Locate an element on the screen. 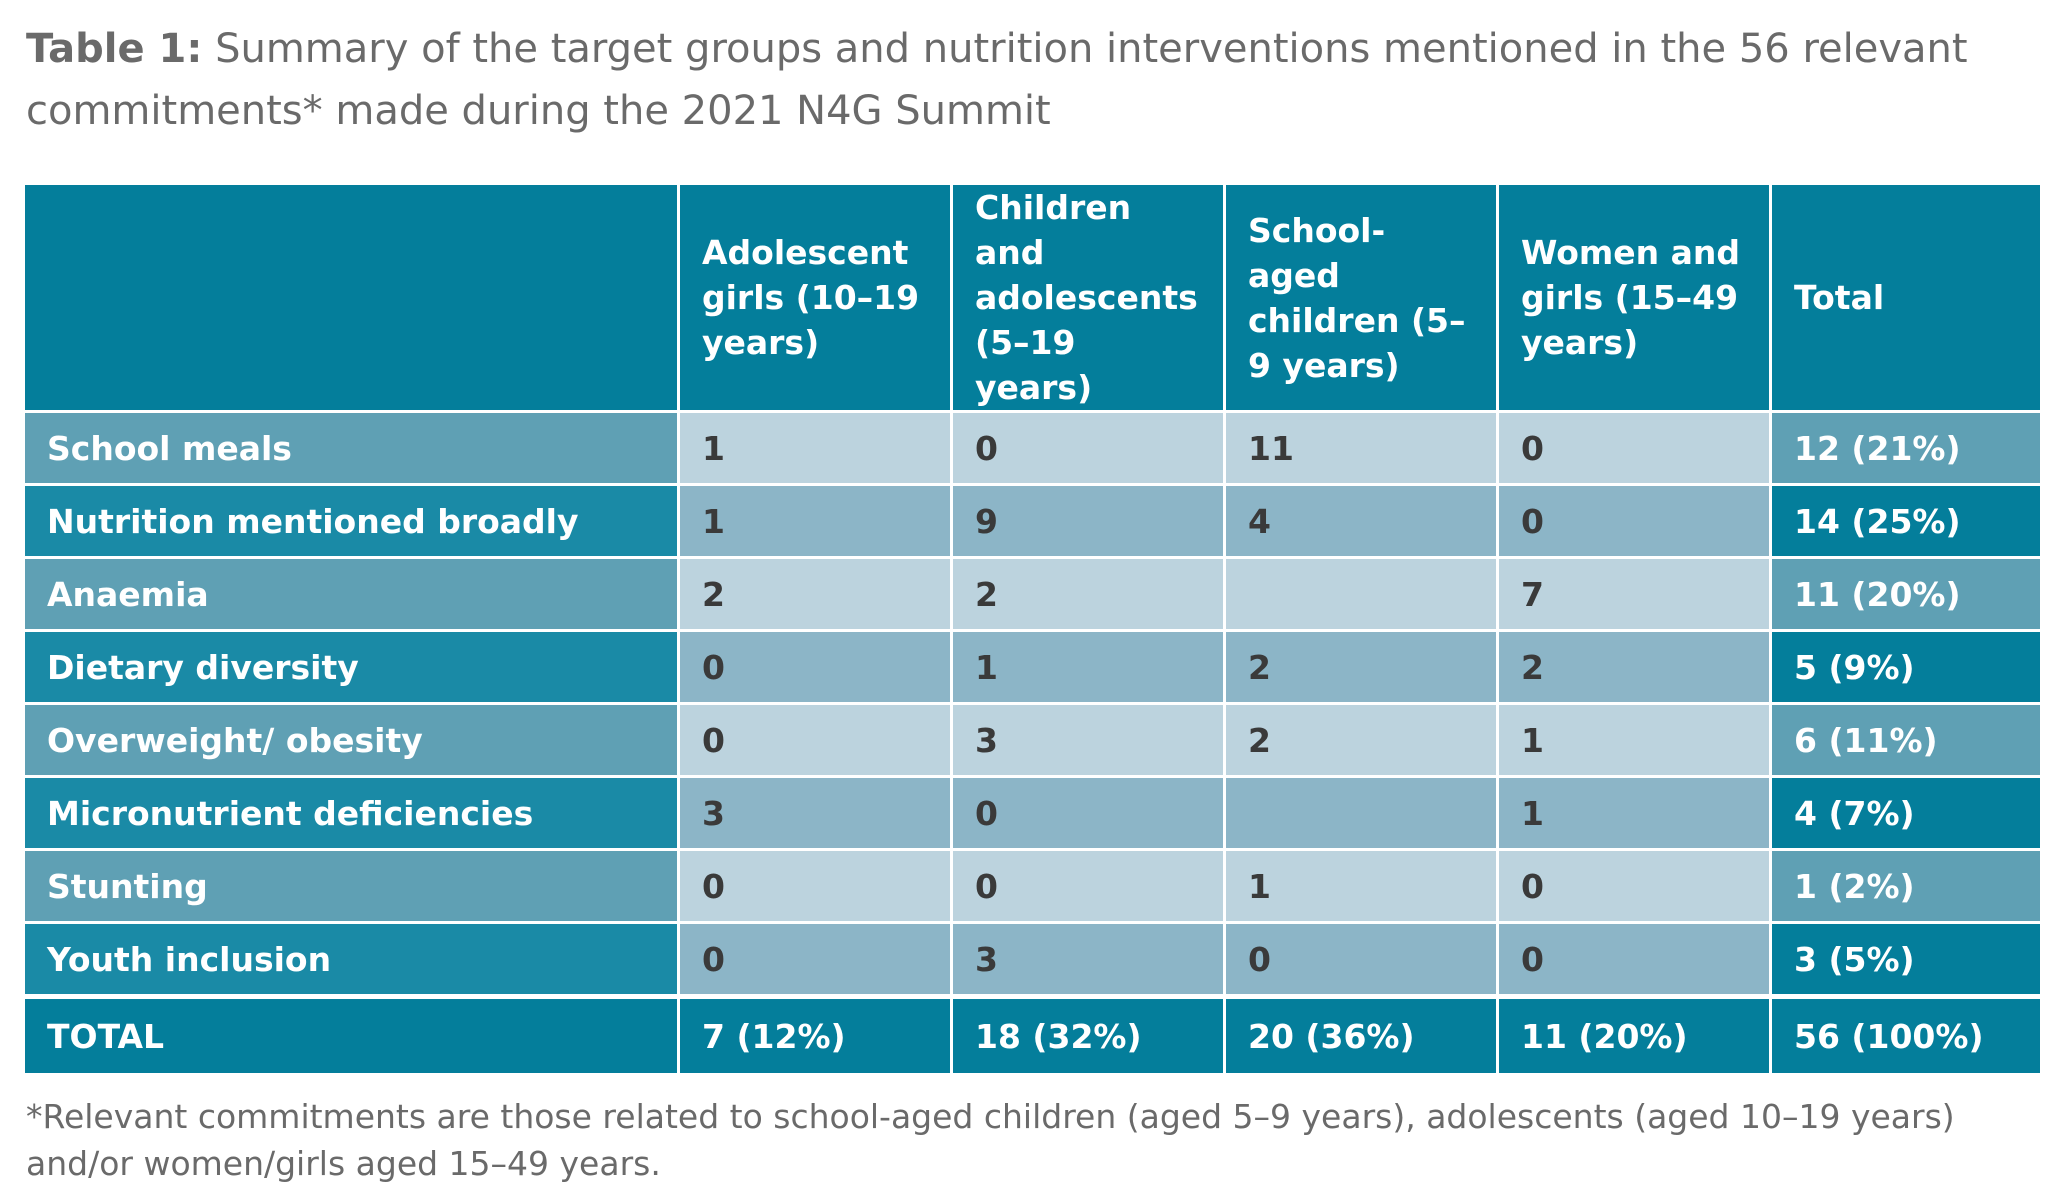  table-row: Overweight/ obesity 0 3 2 1 6 (11%) is located at coordinates (1032, 740).